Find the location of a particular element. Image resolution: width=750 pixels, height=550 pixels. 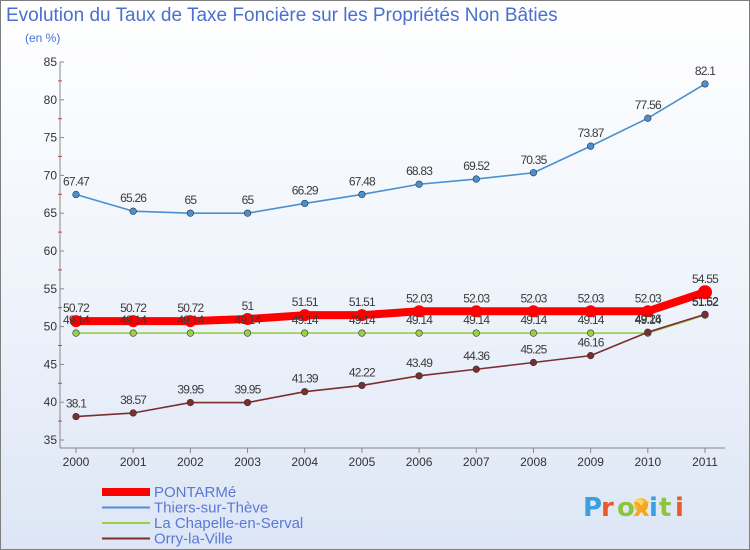

legend-label-thiers-sur-theve: Thiers-sur-Thève is located at coordinates (211, 508).